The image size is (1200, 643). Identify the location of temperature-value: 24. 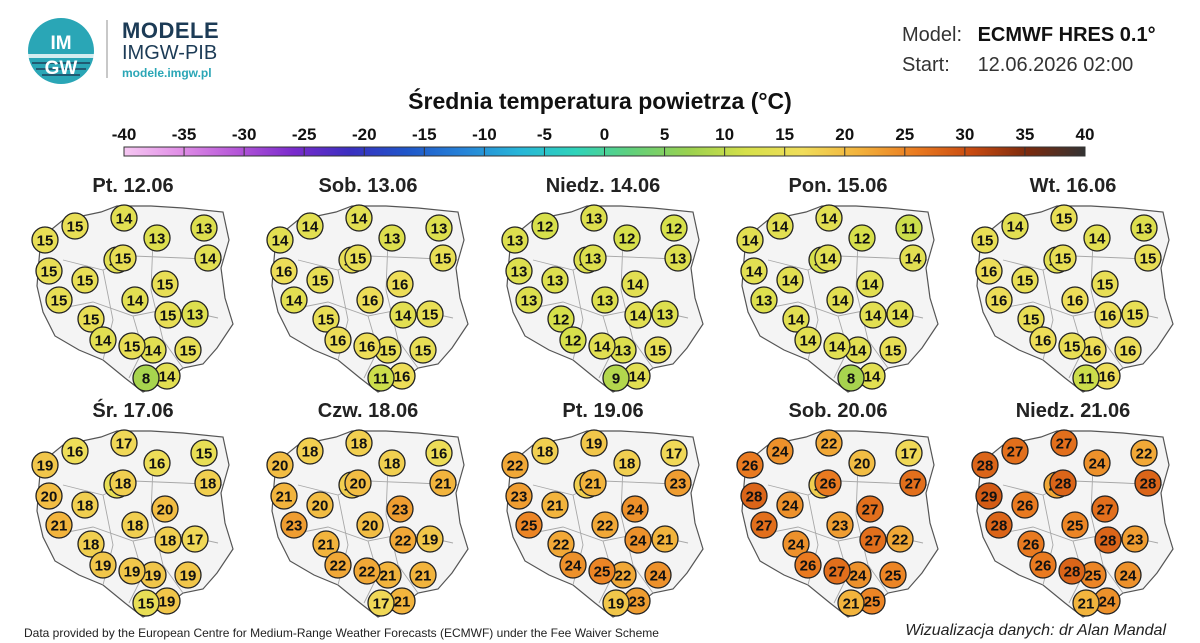
(573, 566).